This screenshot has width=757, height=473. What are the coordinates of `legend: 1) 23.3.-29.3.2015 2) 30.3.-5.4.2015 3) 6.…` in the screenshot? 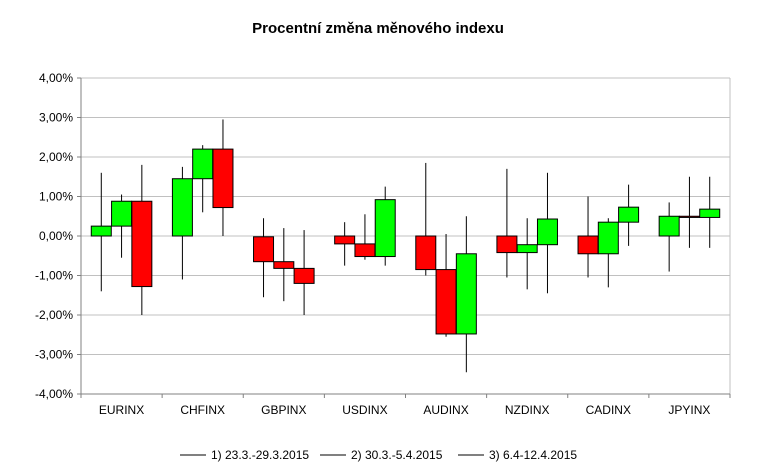 It's located at (378, 455).